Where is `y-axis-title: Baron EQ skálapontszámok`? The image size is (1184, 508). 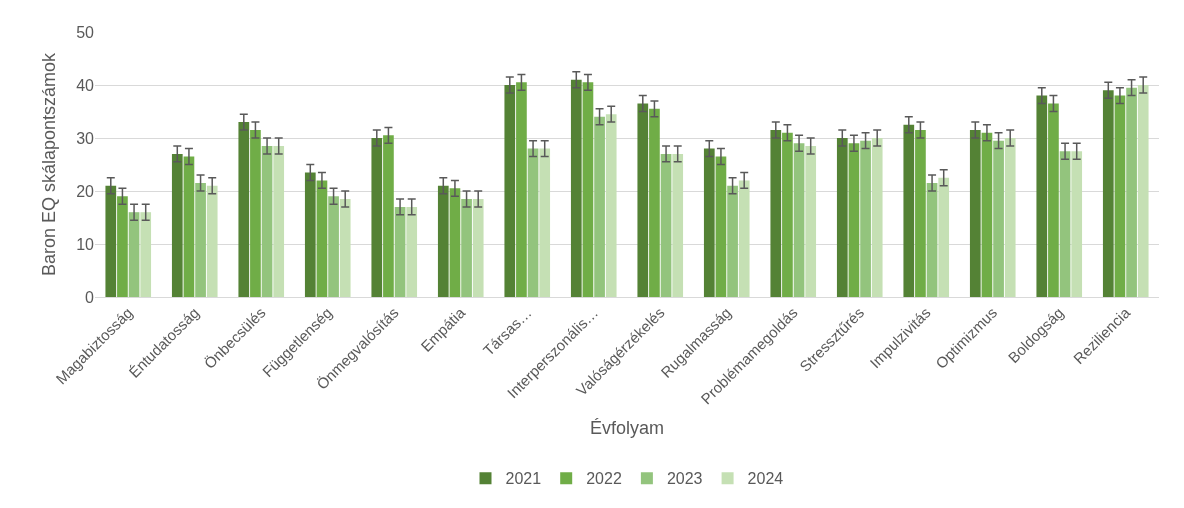
y-axis-title: Baron EQ skálapontszámok is located at coordinates (49, 164).